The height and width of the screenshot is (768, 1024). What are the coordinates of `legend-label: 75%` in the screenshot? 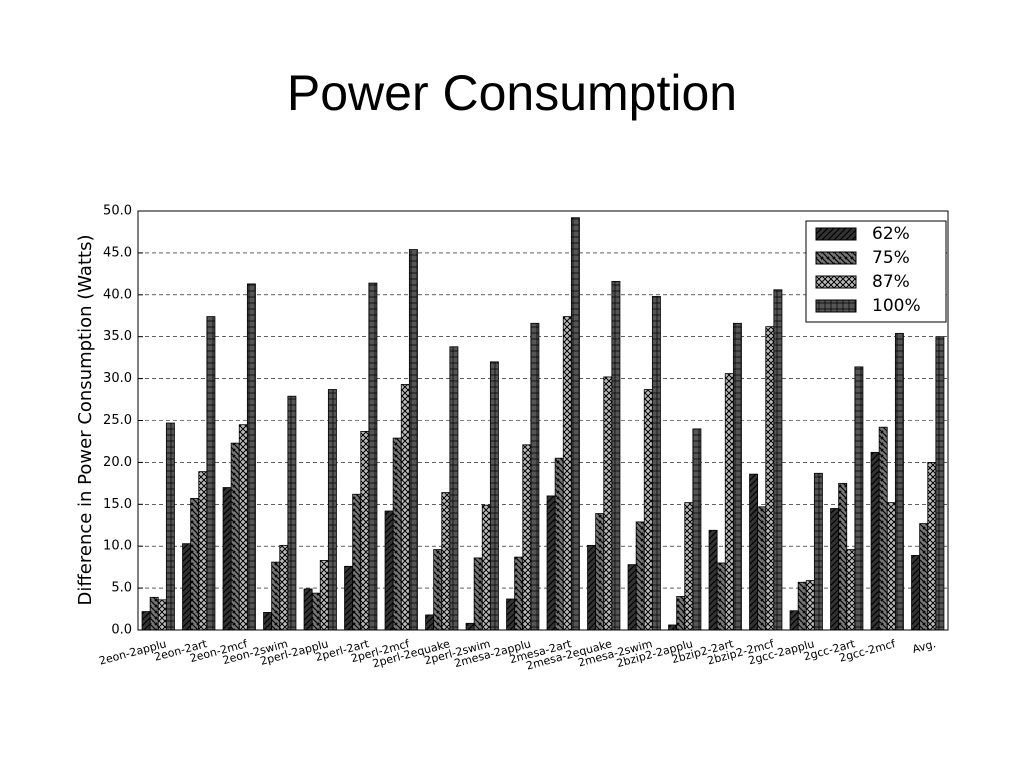 It's located at (891, 258).